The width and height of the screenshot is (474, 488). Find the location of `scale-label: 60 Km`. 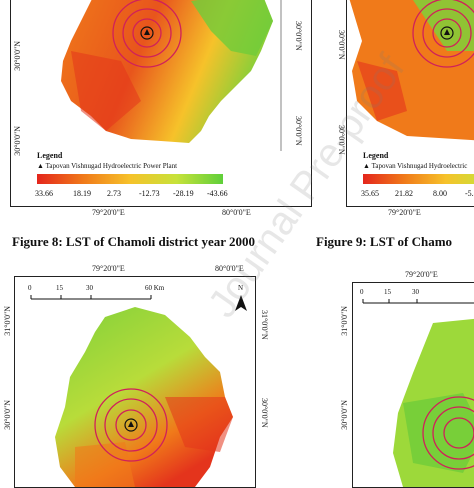

scale-label: 60 Km is located at coordinates (155, 288).